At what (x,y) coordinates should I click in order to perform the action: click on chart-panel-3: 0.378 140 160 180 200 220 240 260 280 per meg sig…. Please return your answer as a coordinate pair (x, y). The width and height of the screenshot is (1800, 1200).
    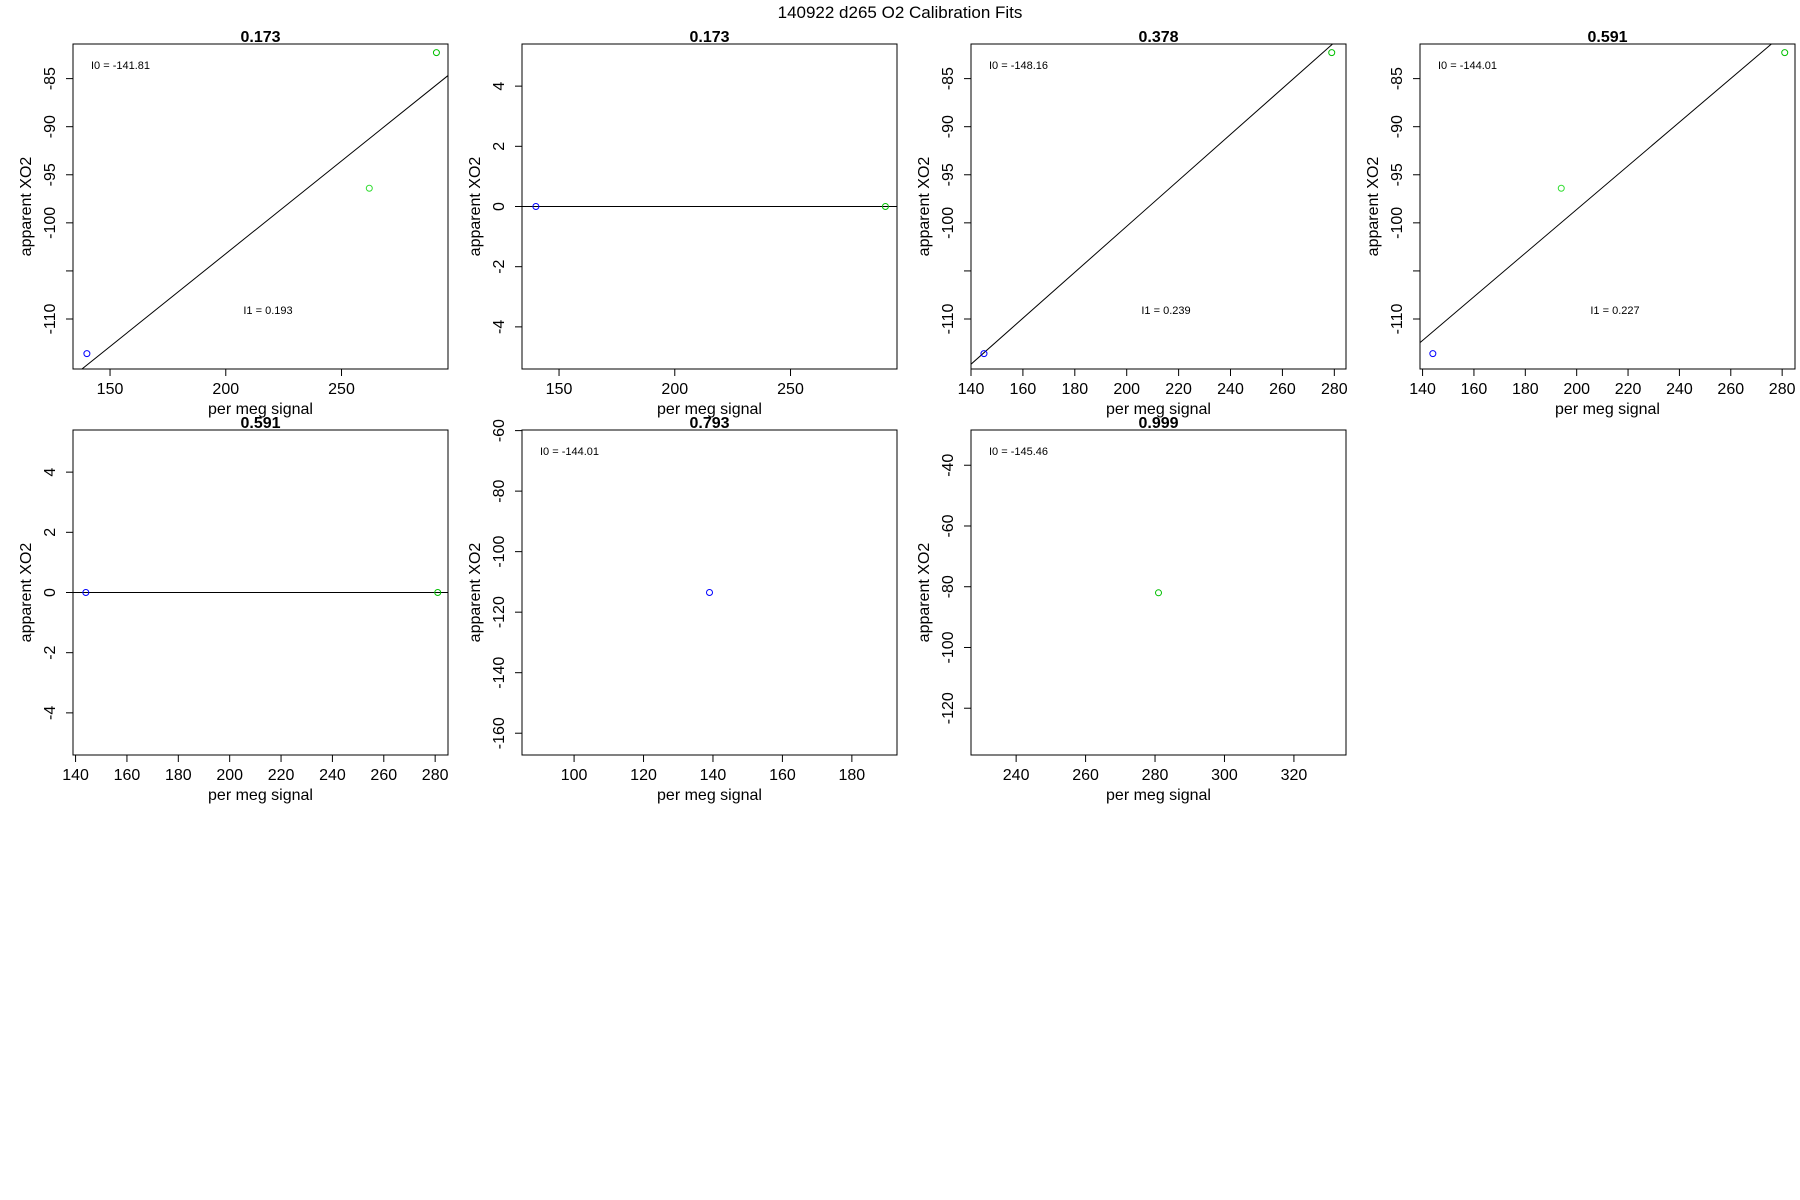
    Looking at the image, I should click on (1132, 223).